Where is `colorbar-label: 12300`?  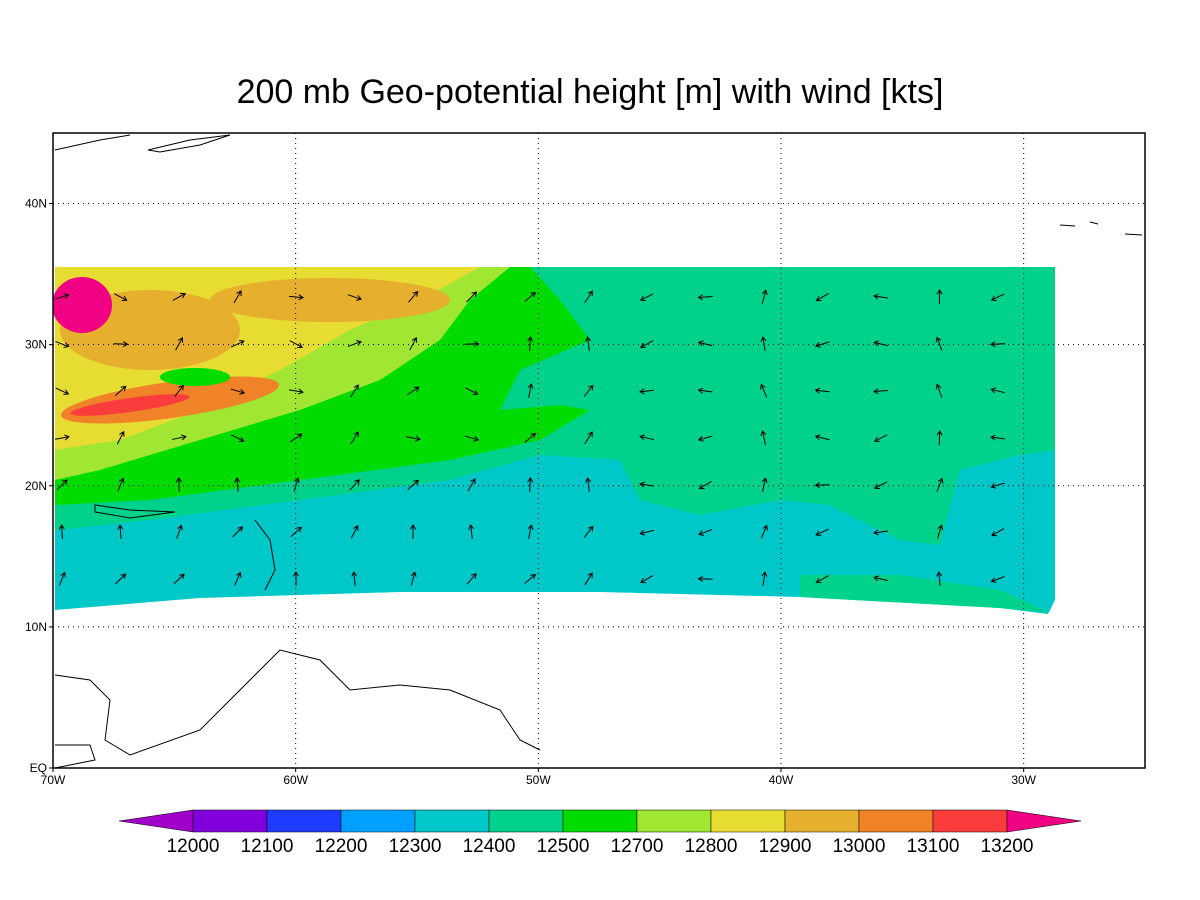 colorbar-label: 12300 is located at coordinates (415, 846).